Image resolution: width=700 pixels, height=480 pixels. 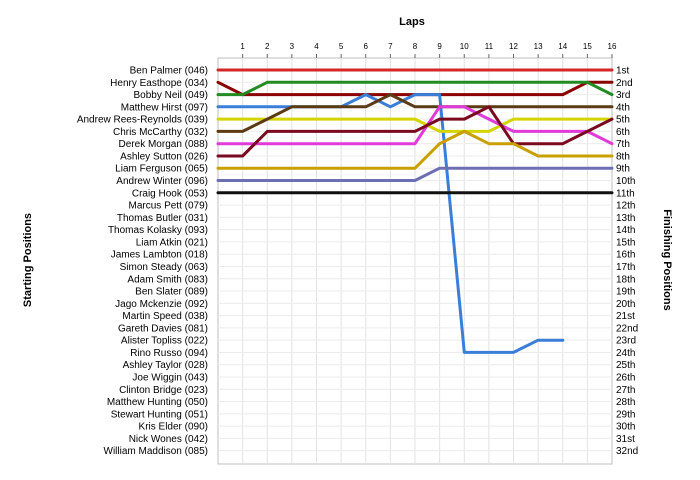 I want to click on finishing-position-label: 16th, so click(x=625, y=255).